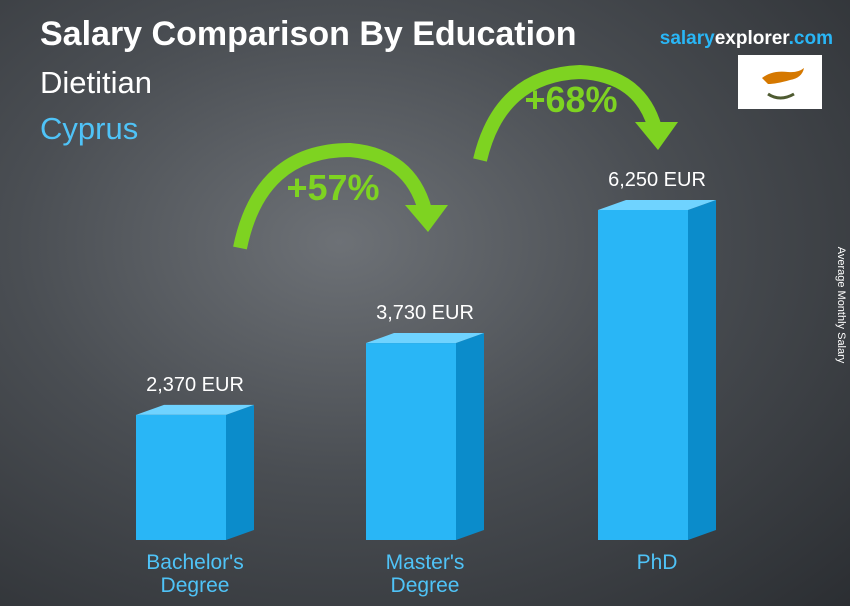  I want to click on brand: salaryexplorer.com, so click(746, 38).